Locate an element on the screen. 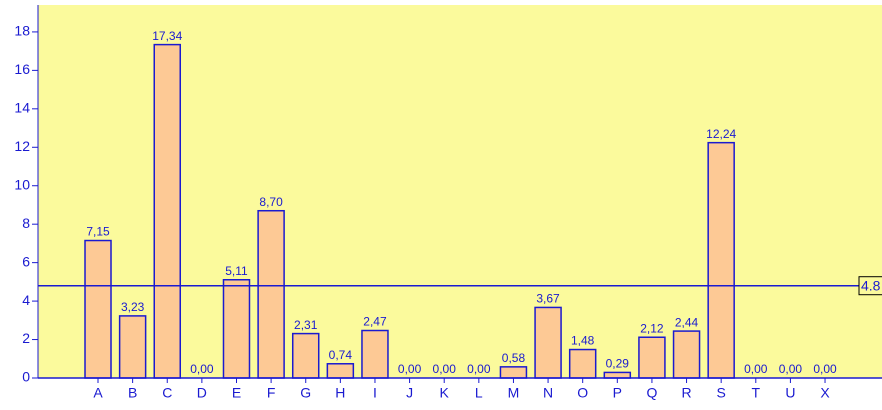 Image resolution: width=882 pixels, height=410 pixels. reference-label: 4.8 is located at coordinates (871, 285).